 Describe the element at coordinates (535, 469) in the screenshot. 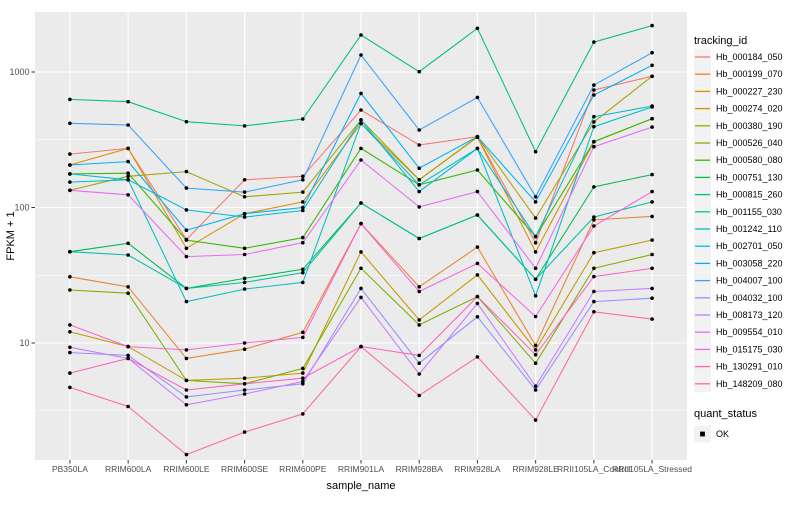

I see `x-tick-label: RRIM928LE` at that location.